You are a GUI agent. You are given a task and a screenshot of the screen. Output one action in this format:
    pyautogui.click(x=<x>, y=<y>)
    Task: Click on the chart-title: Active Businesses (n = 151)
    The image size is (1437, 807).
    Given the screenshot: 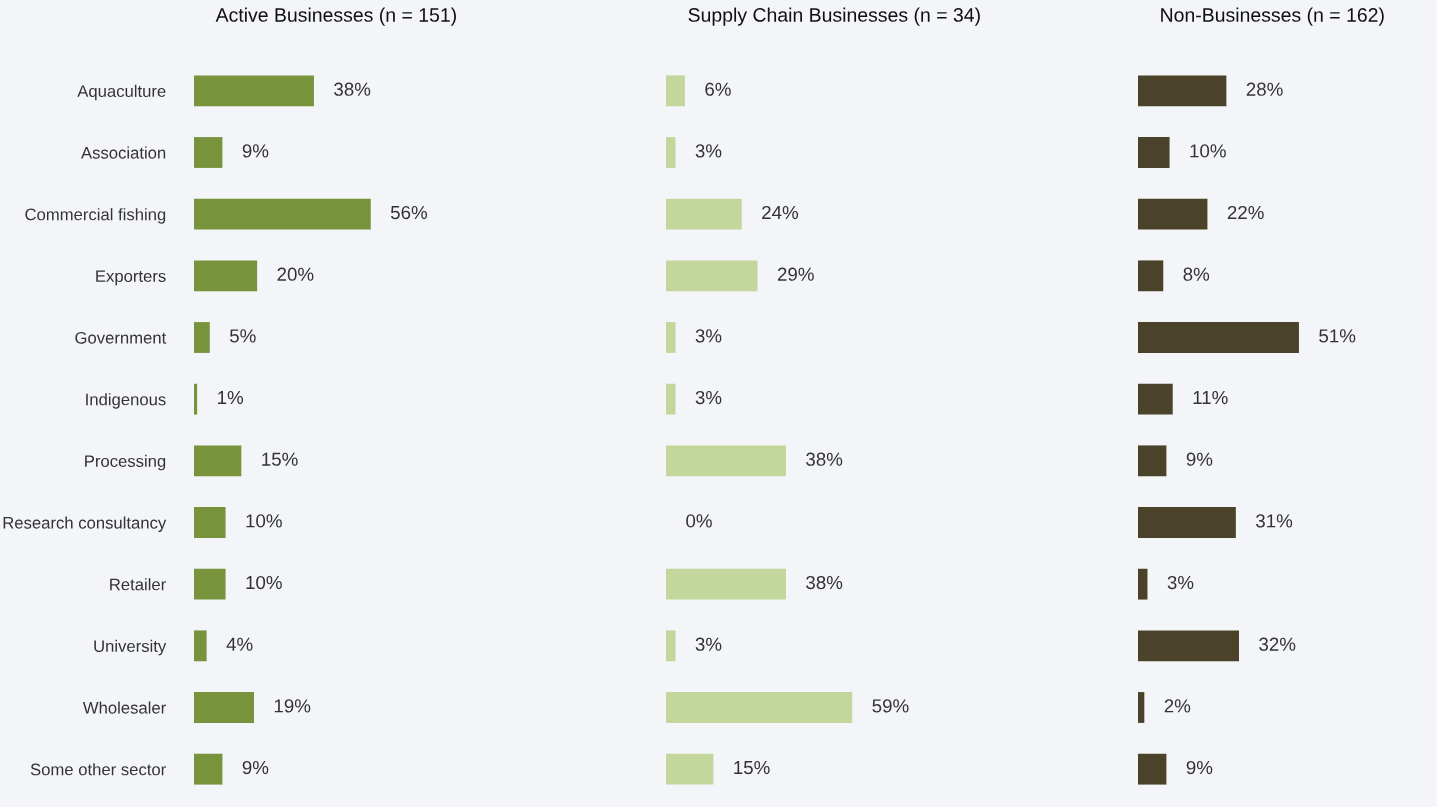 What is the action you would take?
    pyautogui.click(x=335, y=16)
    